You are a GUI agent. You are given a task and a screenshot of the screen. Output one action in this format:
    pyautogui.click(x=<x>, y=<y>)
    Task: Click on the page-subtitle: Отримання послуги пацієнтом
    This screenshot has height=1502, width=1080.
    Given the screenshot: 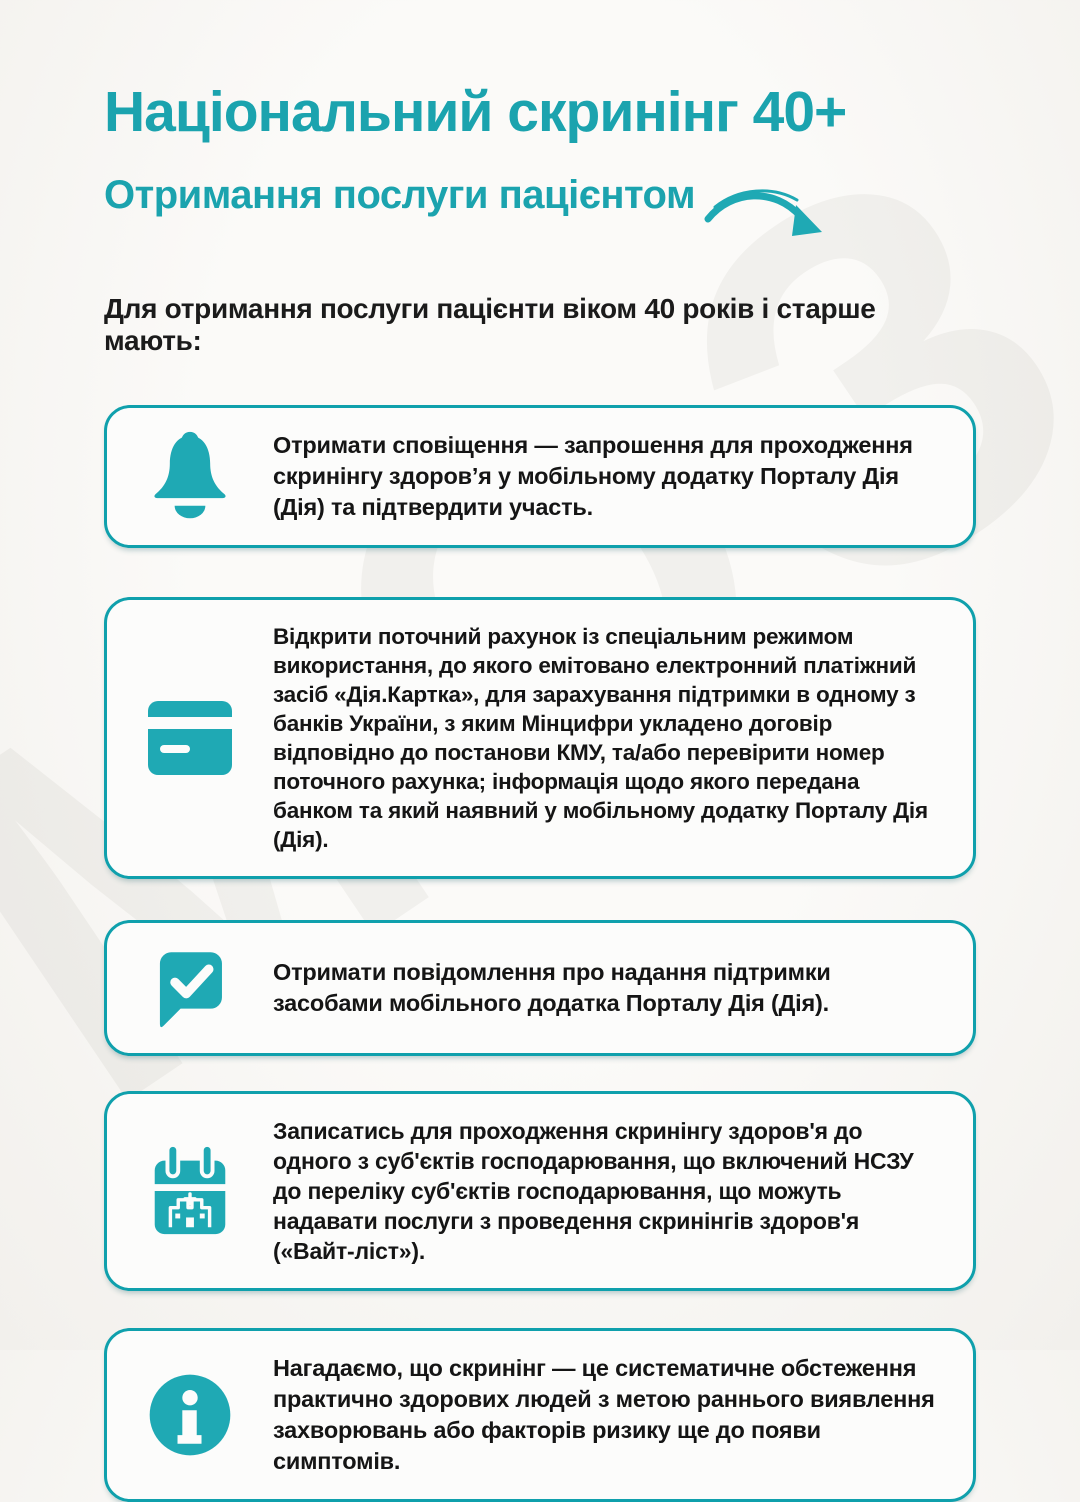 What is the action you would take?
    pyautogui.click(x=400, y=195)
    